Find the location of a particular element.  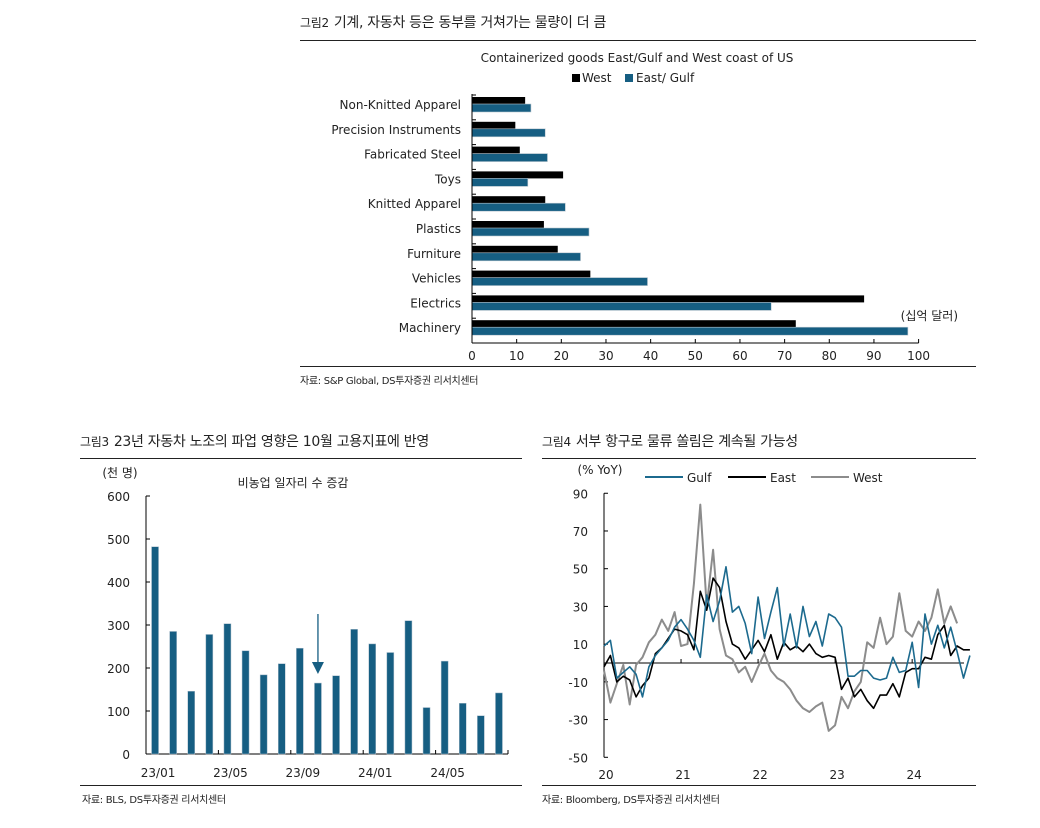

category-label: Precision Instruments is located at coordinates (396, 130).